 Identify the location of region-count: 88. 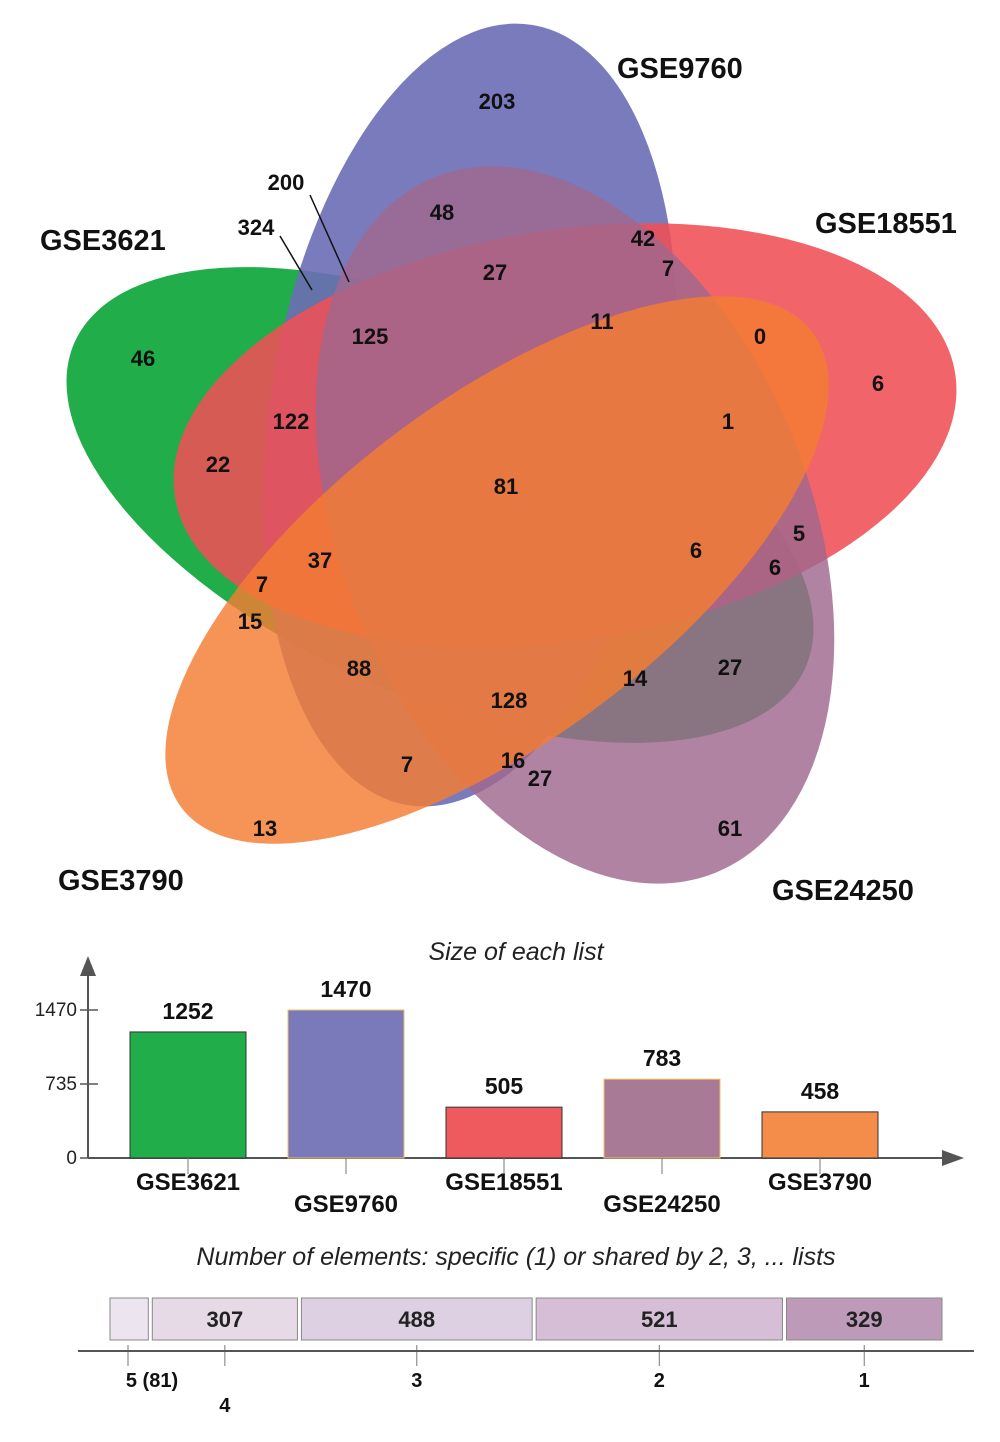
(359, 668).